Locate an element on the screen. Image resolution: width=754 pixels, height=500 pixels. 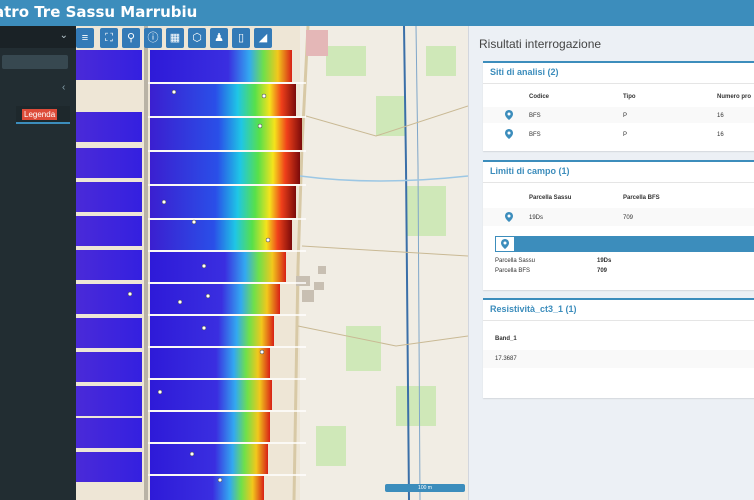
col-codice: Codice is located at coordinates (539, 97).